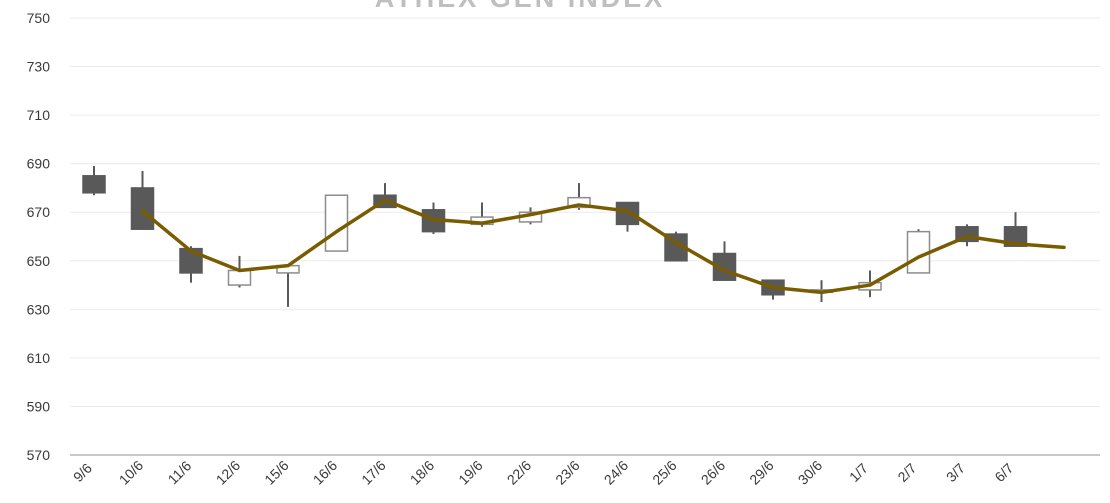  Describe the element at coordinates (228, 472) in the screenshot. I see `x-tick-label: 12/6` at that location.